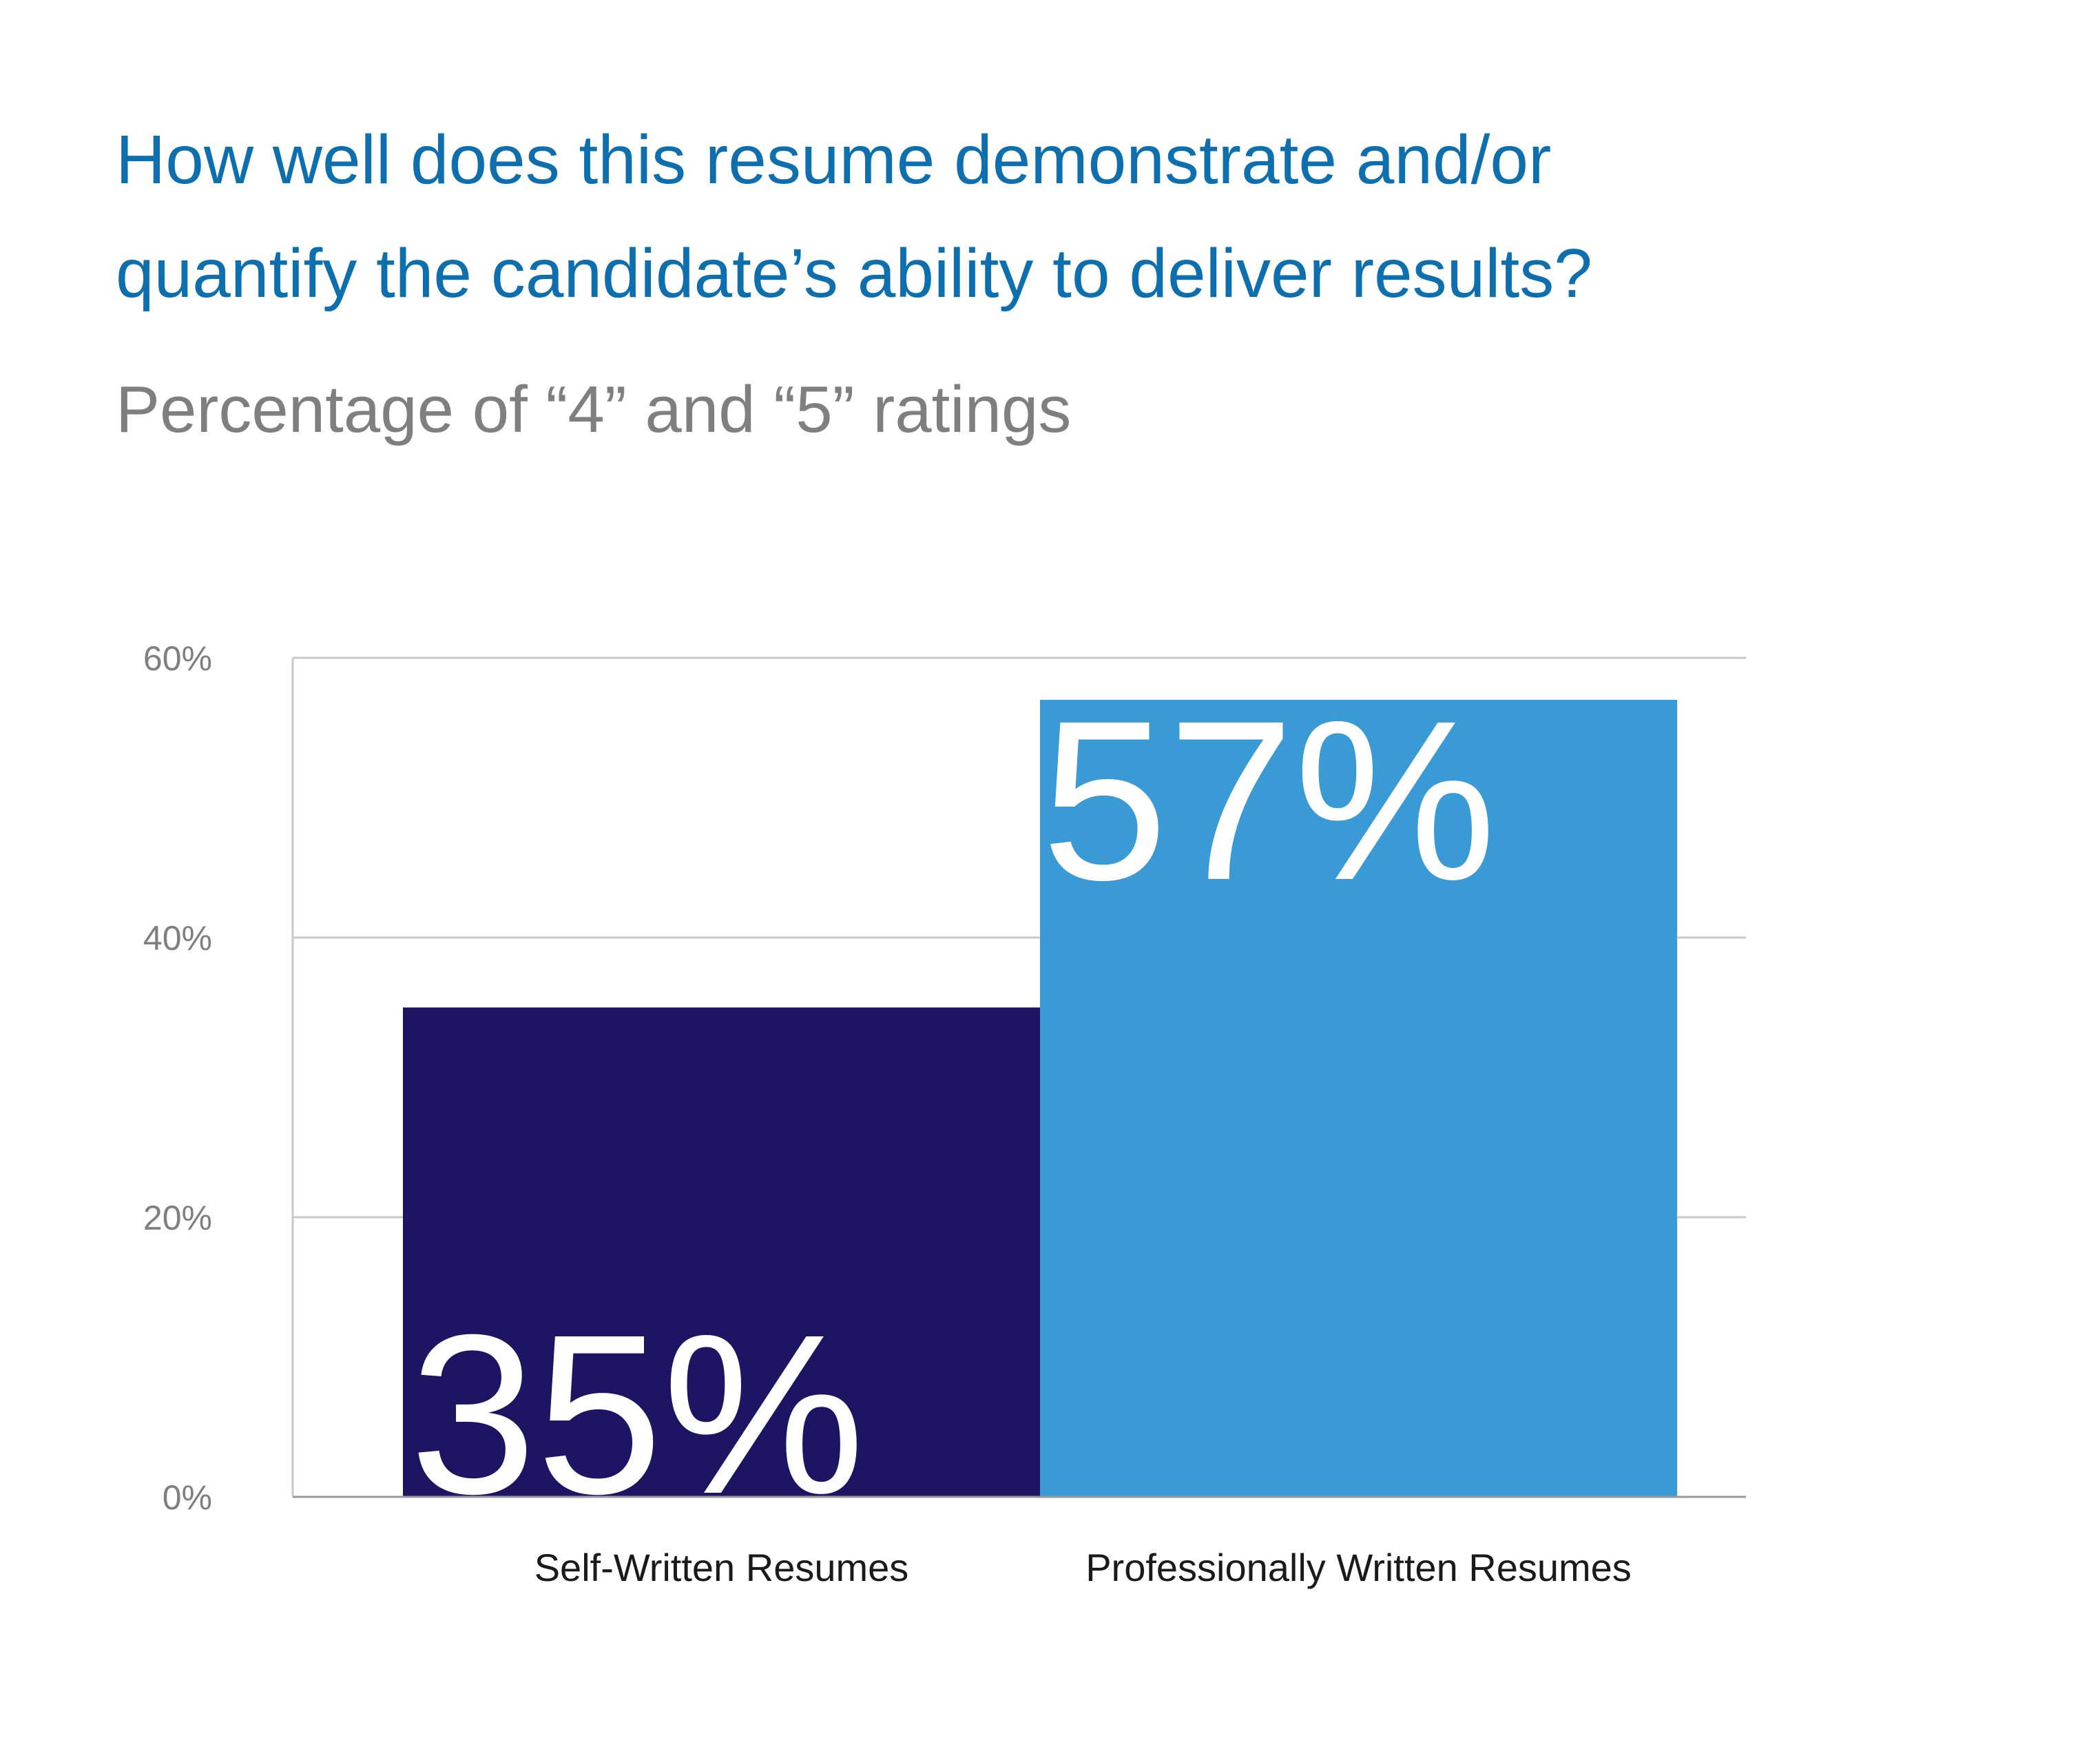 This screenshot has width=2100, height=1749. Describe the element at coordinates (637, 1414) in the screenshot. I see `bar-value-label: 35%` at that location.